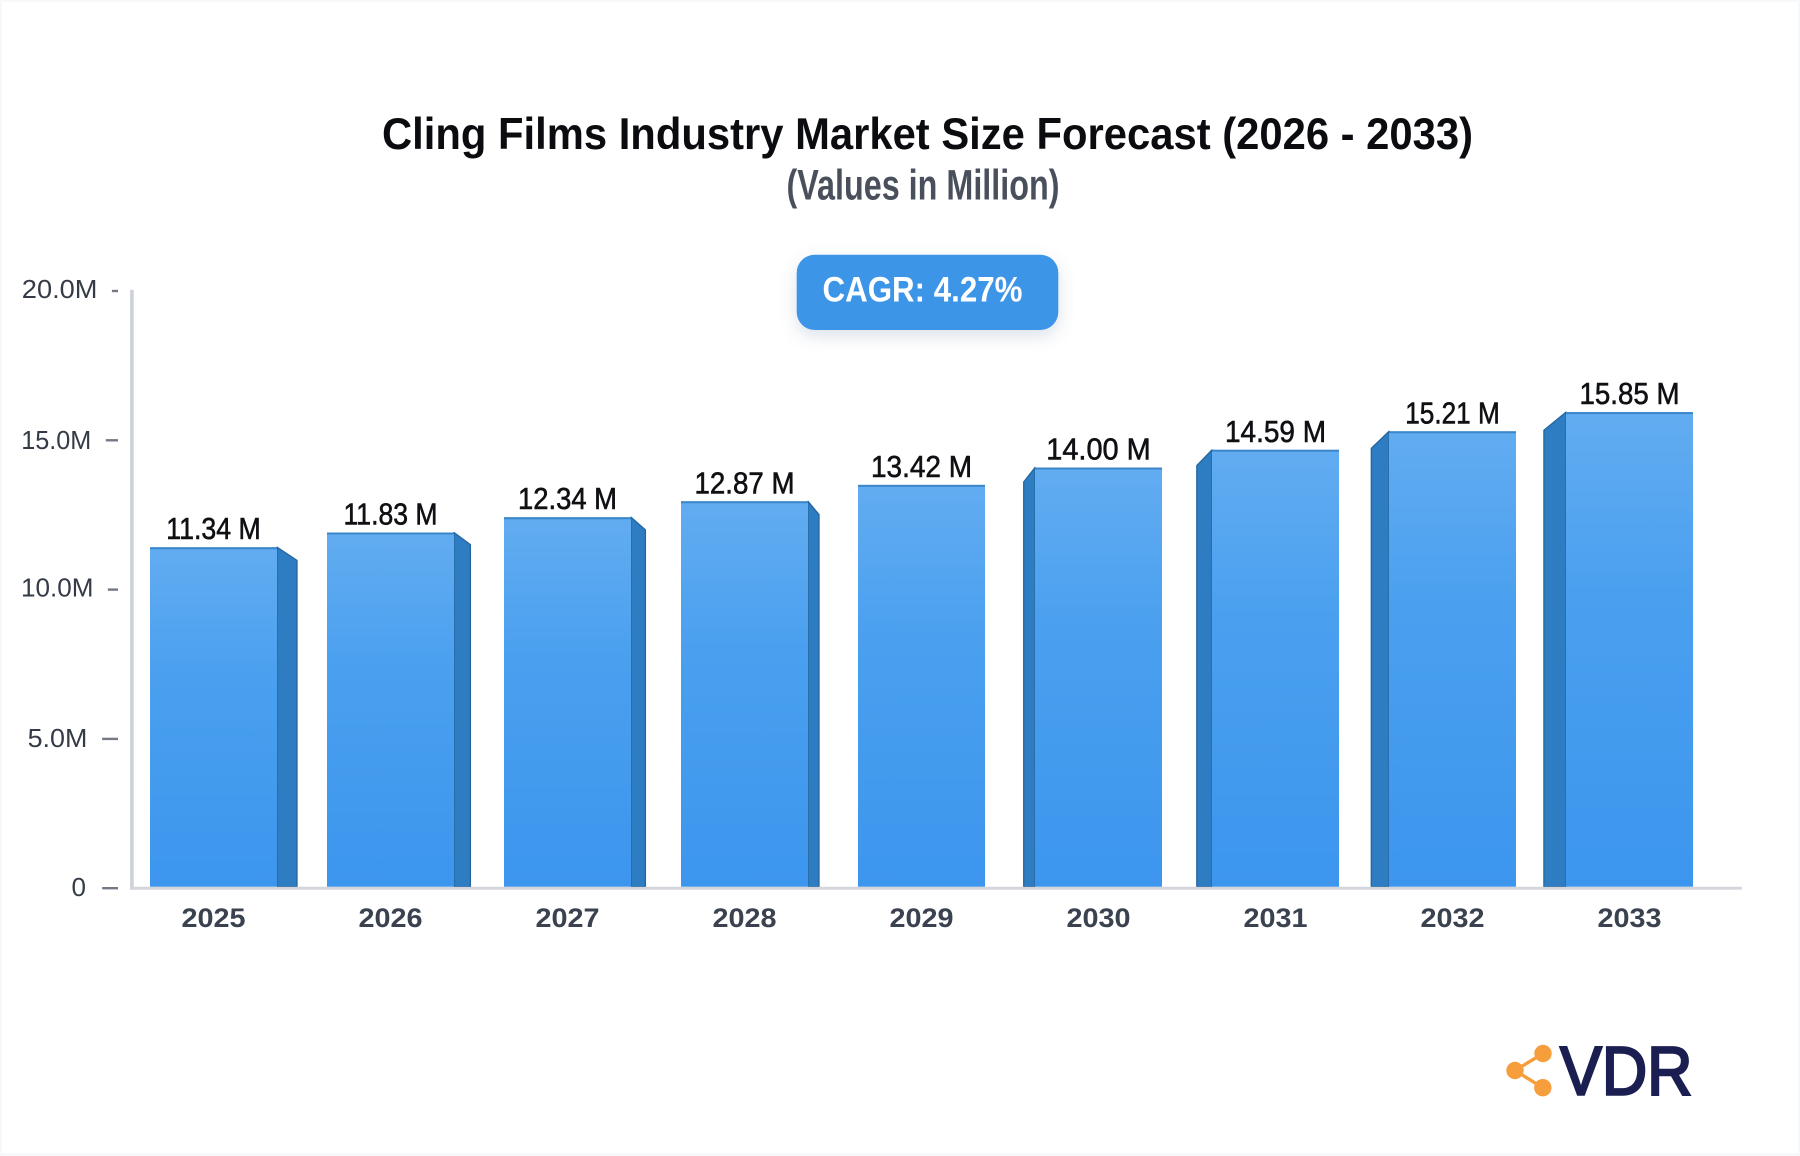 The height and width of the screenshot is (1156, 1800). What do you see at coordinates (391, 514) in the screenshot?
I see `svg-text: 11.83 M` at bounding box center [391, 514].